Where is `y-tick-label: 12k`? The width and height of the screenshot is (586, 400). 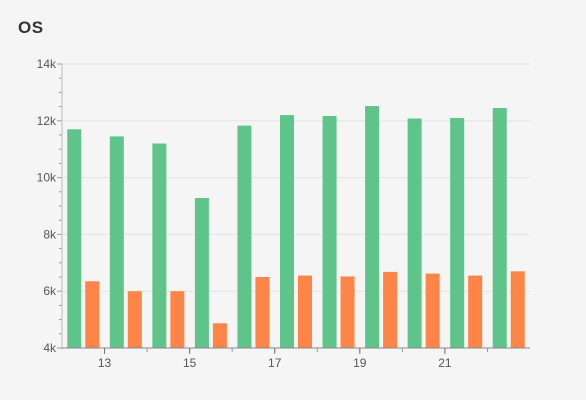
y-tick-label: 12k is located at coordinates (47, 121).